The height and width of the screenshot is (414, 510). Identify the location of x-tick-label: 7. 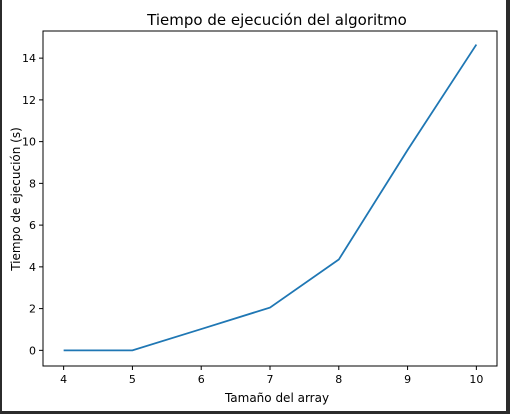
(270, 379).